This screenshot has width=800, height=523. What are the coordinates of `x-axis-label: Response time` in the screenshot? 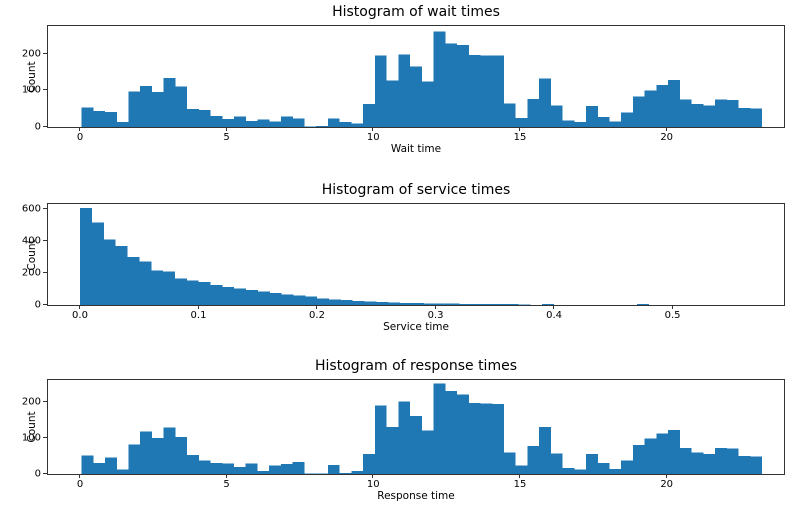 It's located at (416, 496).